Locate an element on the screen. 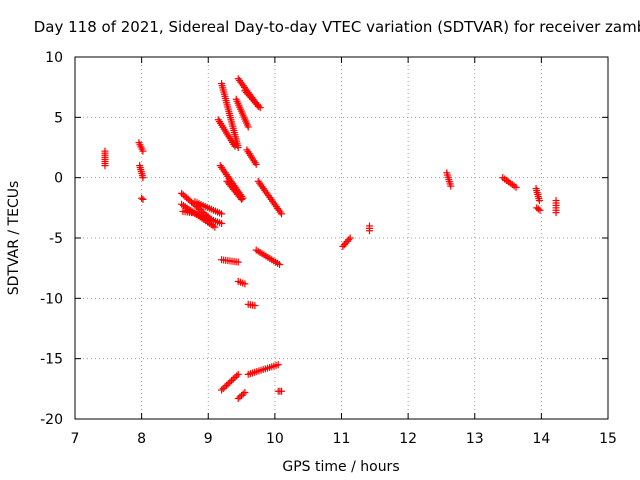 The height and width of the screenshot is (480, 640). x-tick-label: 9 is located at coordinates (208, 439).